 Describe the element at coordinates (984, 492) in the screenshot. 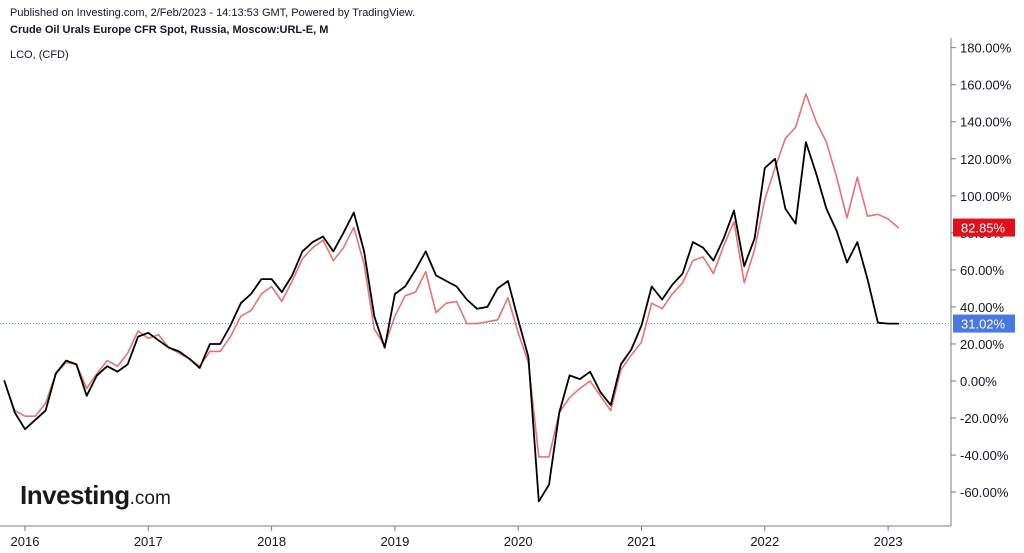

I see `y-tick-label: -60.00%` at that location.